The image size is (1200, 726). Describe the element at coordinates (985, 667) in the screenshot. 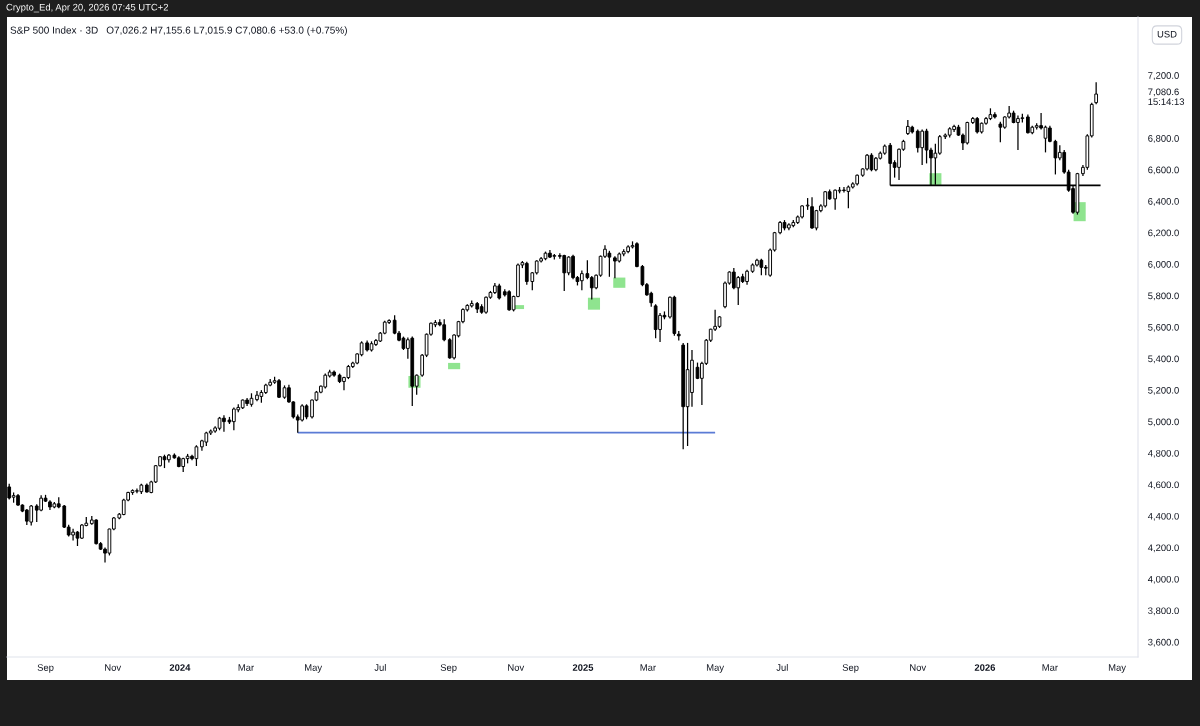

I see `x-tick-label: 2026` at that location.